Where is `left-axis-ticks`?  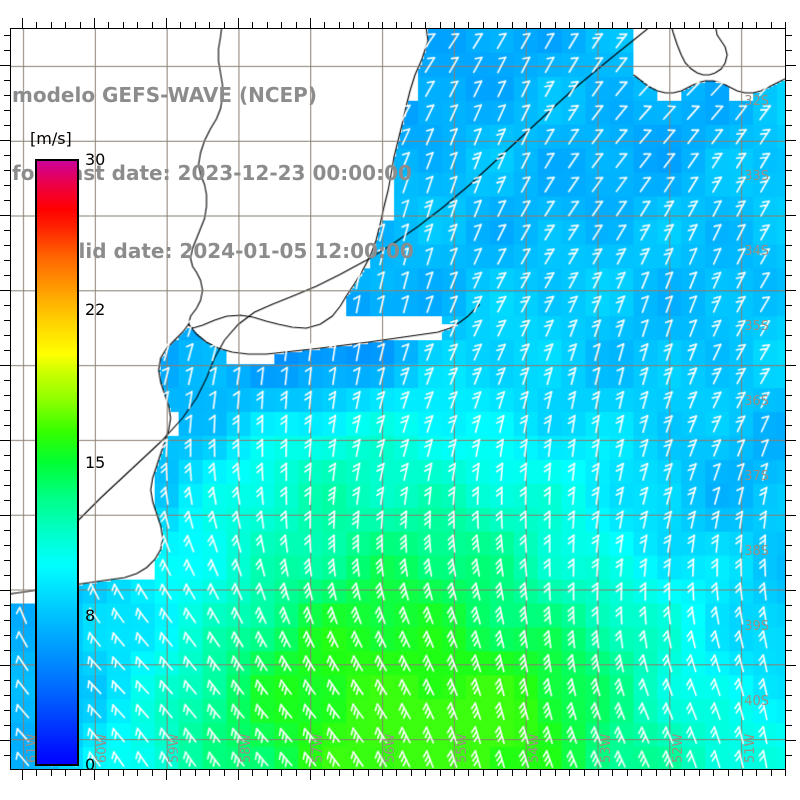
left-axis-ticks is located at coordinates (5, 399).